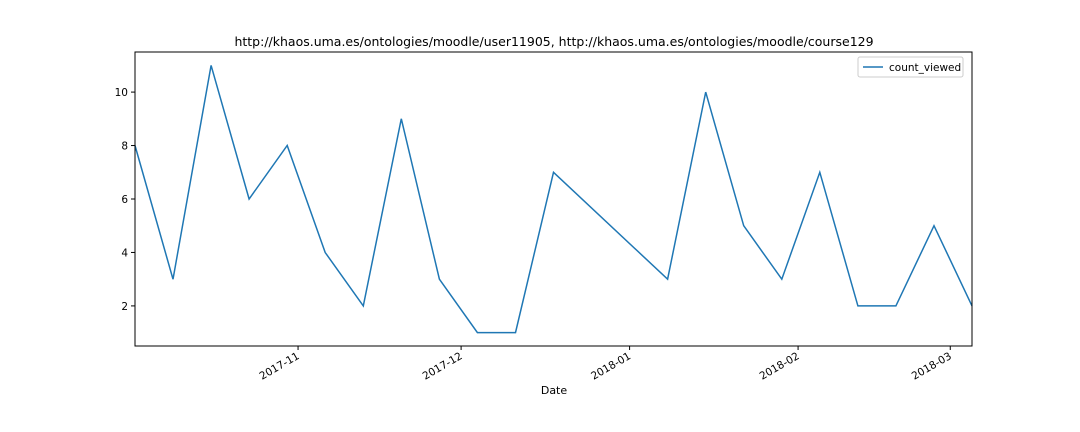  Describe the element at coordinates (124, 147) in the screenshot. I see `y-tick-label: 8` at that location.